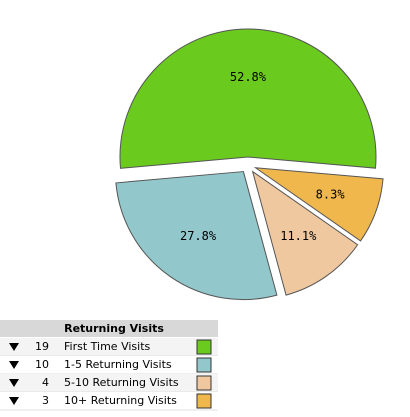 This screenshot has width=410, height=417. What do you see at coordinates (42, 364) in the screenshot?
I see `visit-count: 10` at bounding box center [42, 364].